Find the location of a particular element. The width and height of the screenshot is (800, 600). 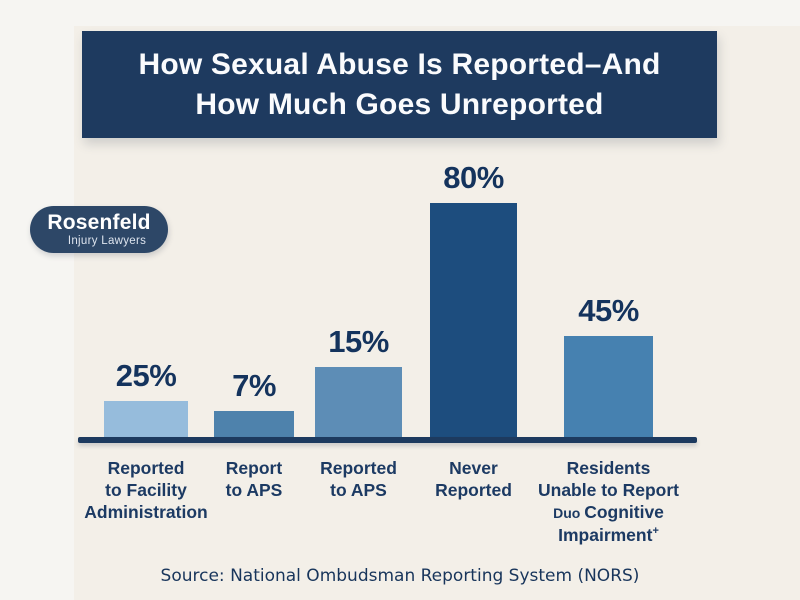

page-margin-left is located at coordinates (37, 300).